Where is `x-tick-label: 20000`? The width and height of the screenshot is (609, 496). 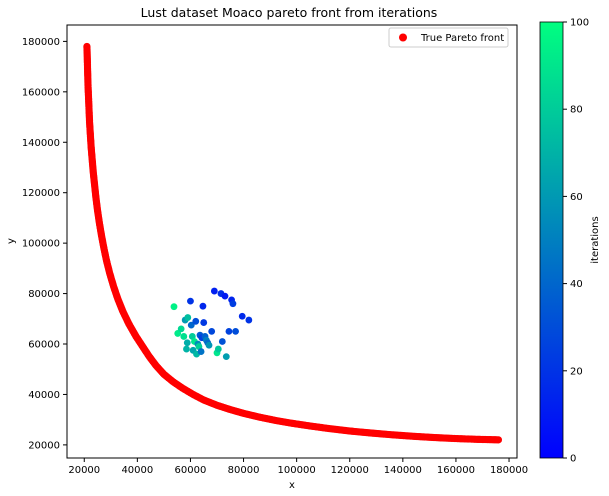 x-tick-label: 20000 is located at coordinates (84, 470).